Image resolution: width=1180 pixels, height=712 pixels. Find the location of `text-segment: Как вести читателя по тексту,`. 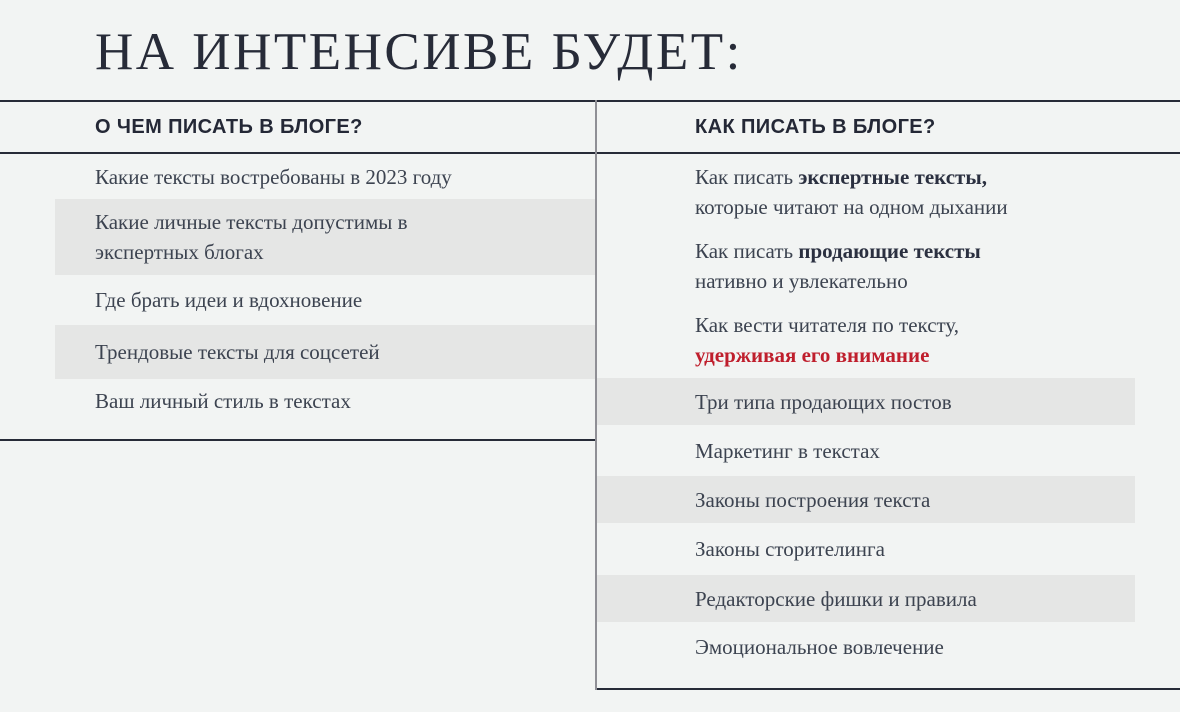

text-segment: Как вести читателя по тексту, is located at coordinates (827, 325).